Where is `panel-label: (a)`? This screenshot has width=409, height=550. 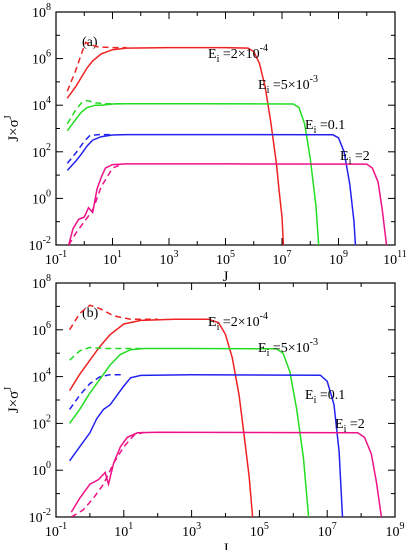 panel-label: (a) is located at coordinates (90, 42).